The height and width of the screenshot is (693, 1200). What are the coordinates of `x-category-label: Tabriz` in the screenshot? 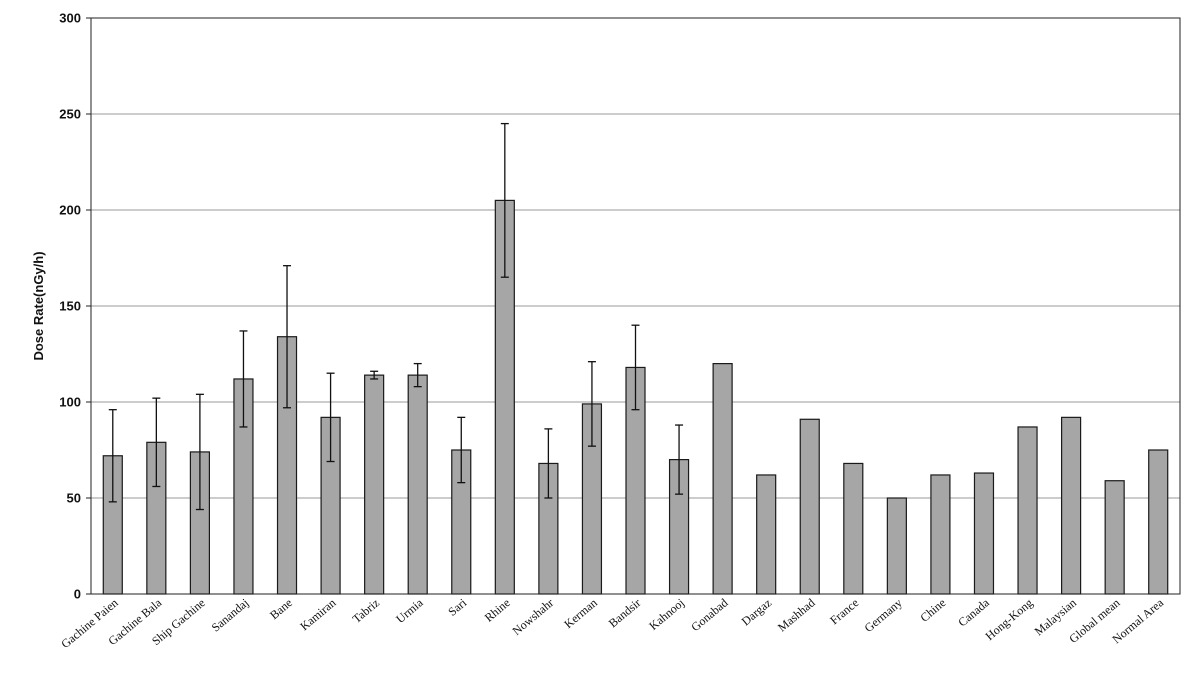 It's located at (366, 611).